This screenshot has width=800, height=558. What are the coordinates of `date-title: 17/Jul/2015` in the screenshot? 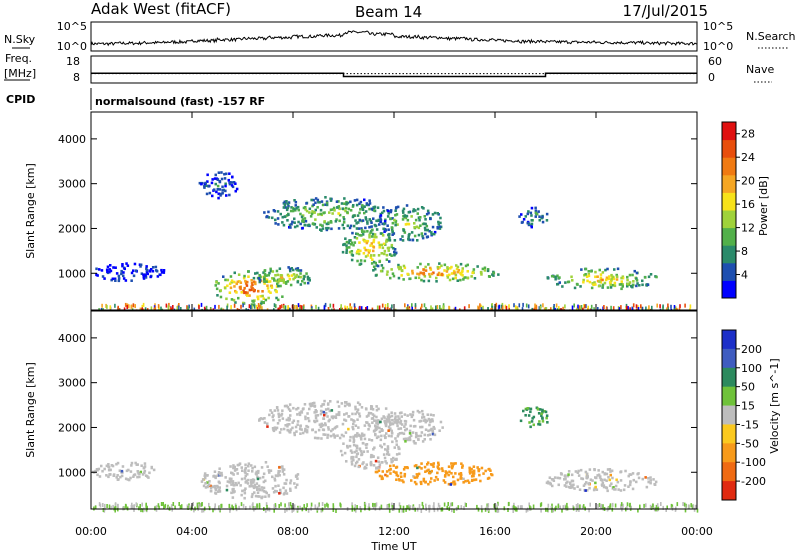 It's located at (665, 11).